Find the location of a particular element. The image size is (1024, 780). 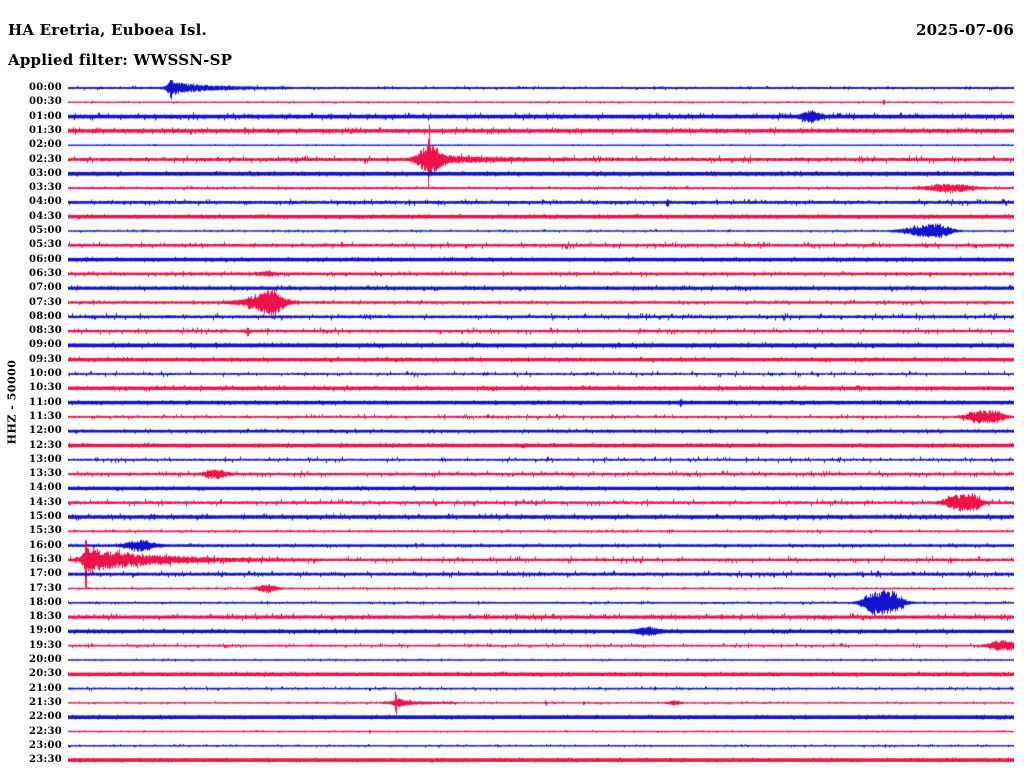

time-label-1000: 10:00 is located at coordinates (45, 373).